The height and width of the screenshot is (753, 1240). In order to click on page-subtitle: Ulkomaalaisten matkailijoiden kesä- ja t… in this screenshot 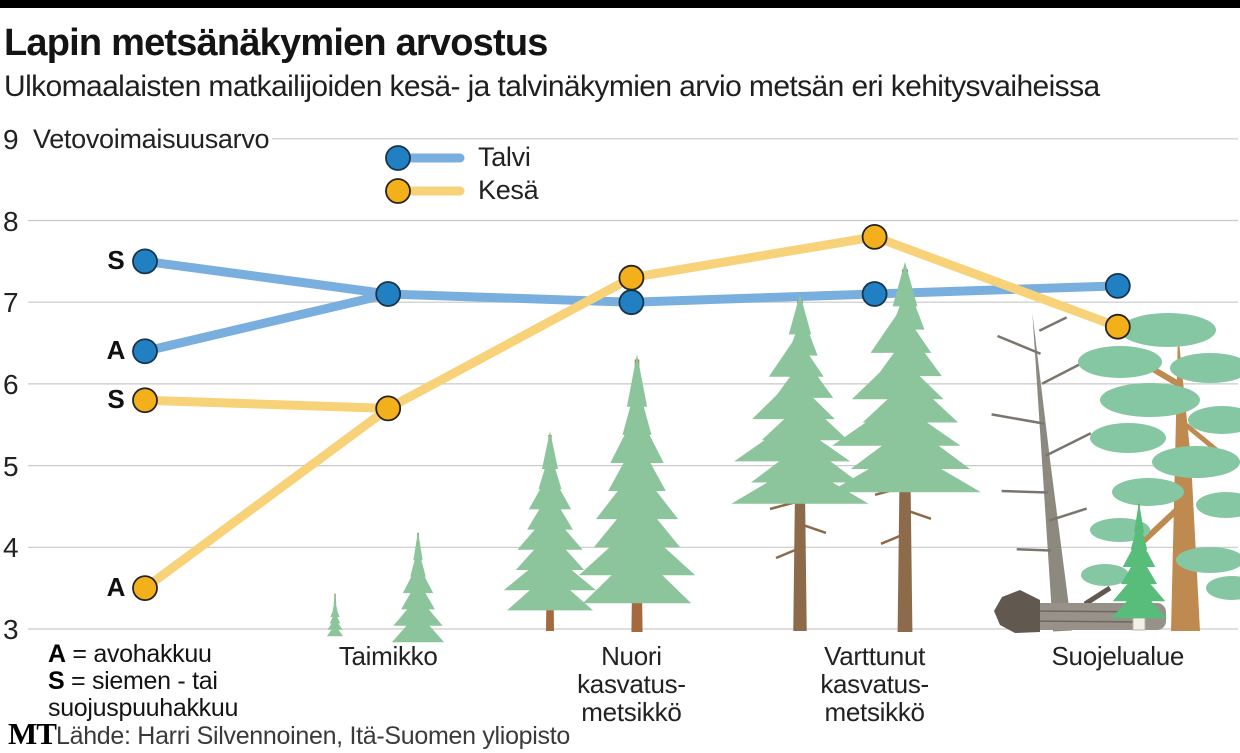, I will do `click(552, 86)`.